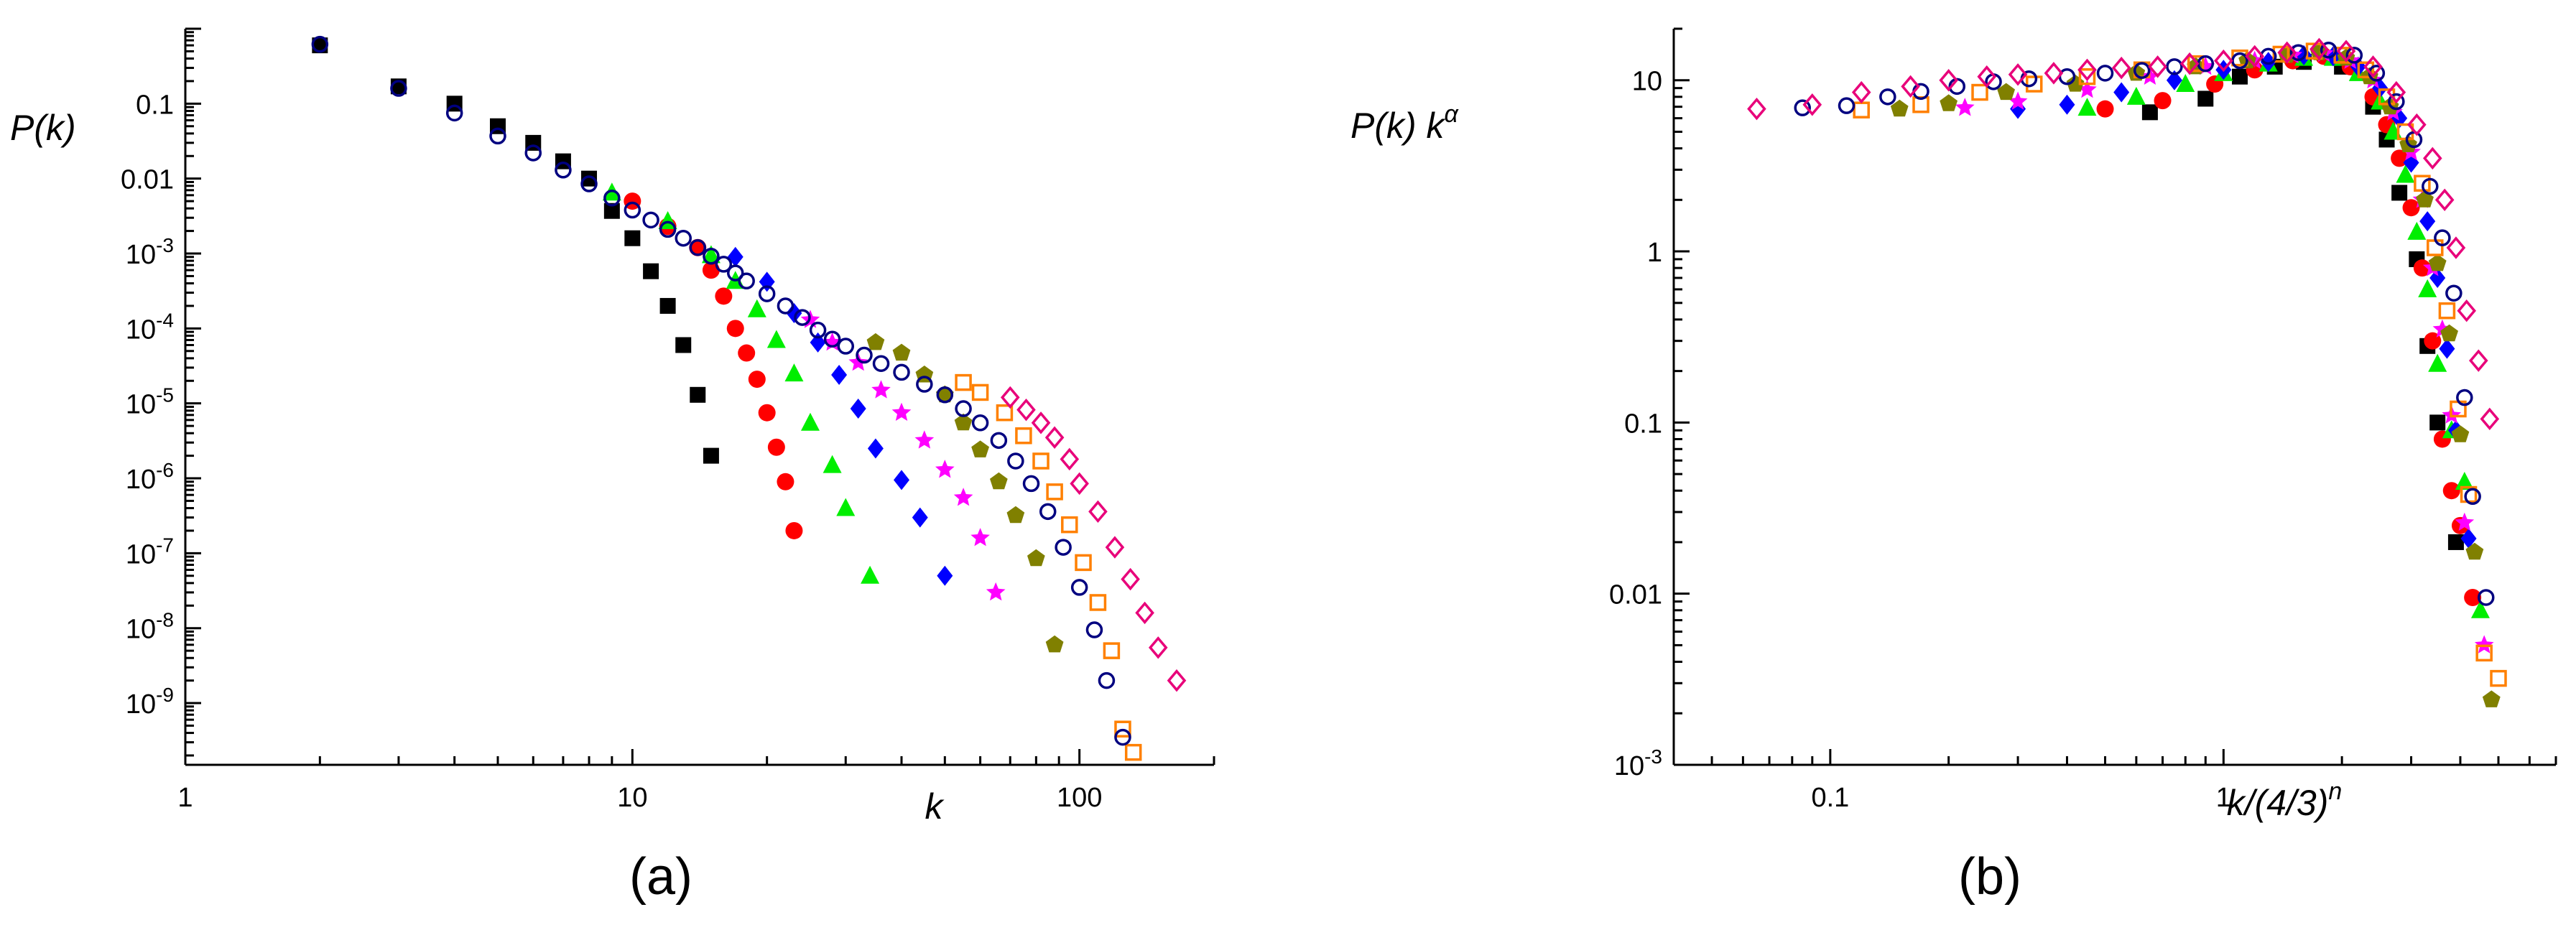 The width and height of the screenshot is (2576, 930). I want to click on y-tick-label-b: 10, so click(1647, 82).